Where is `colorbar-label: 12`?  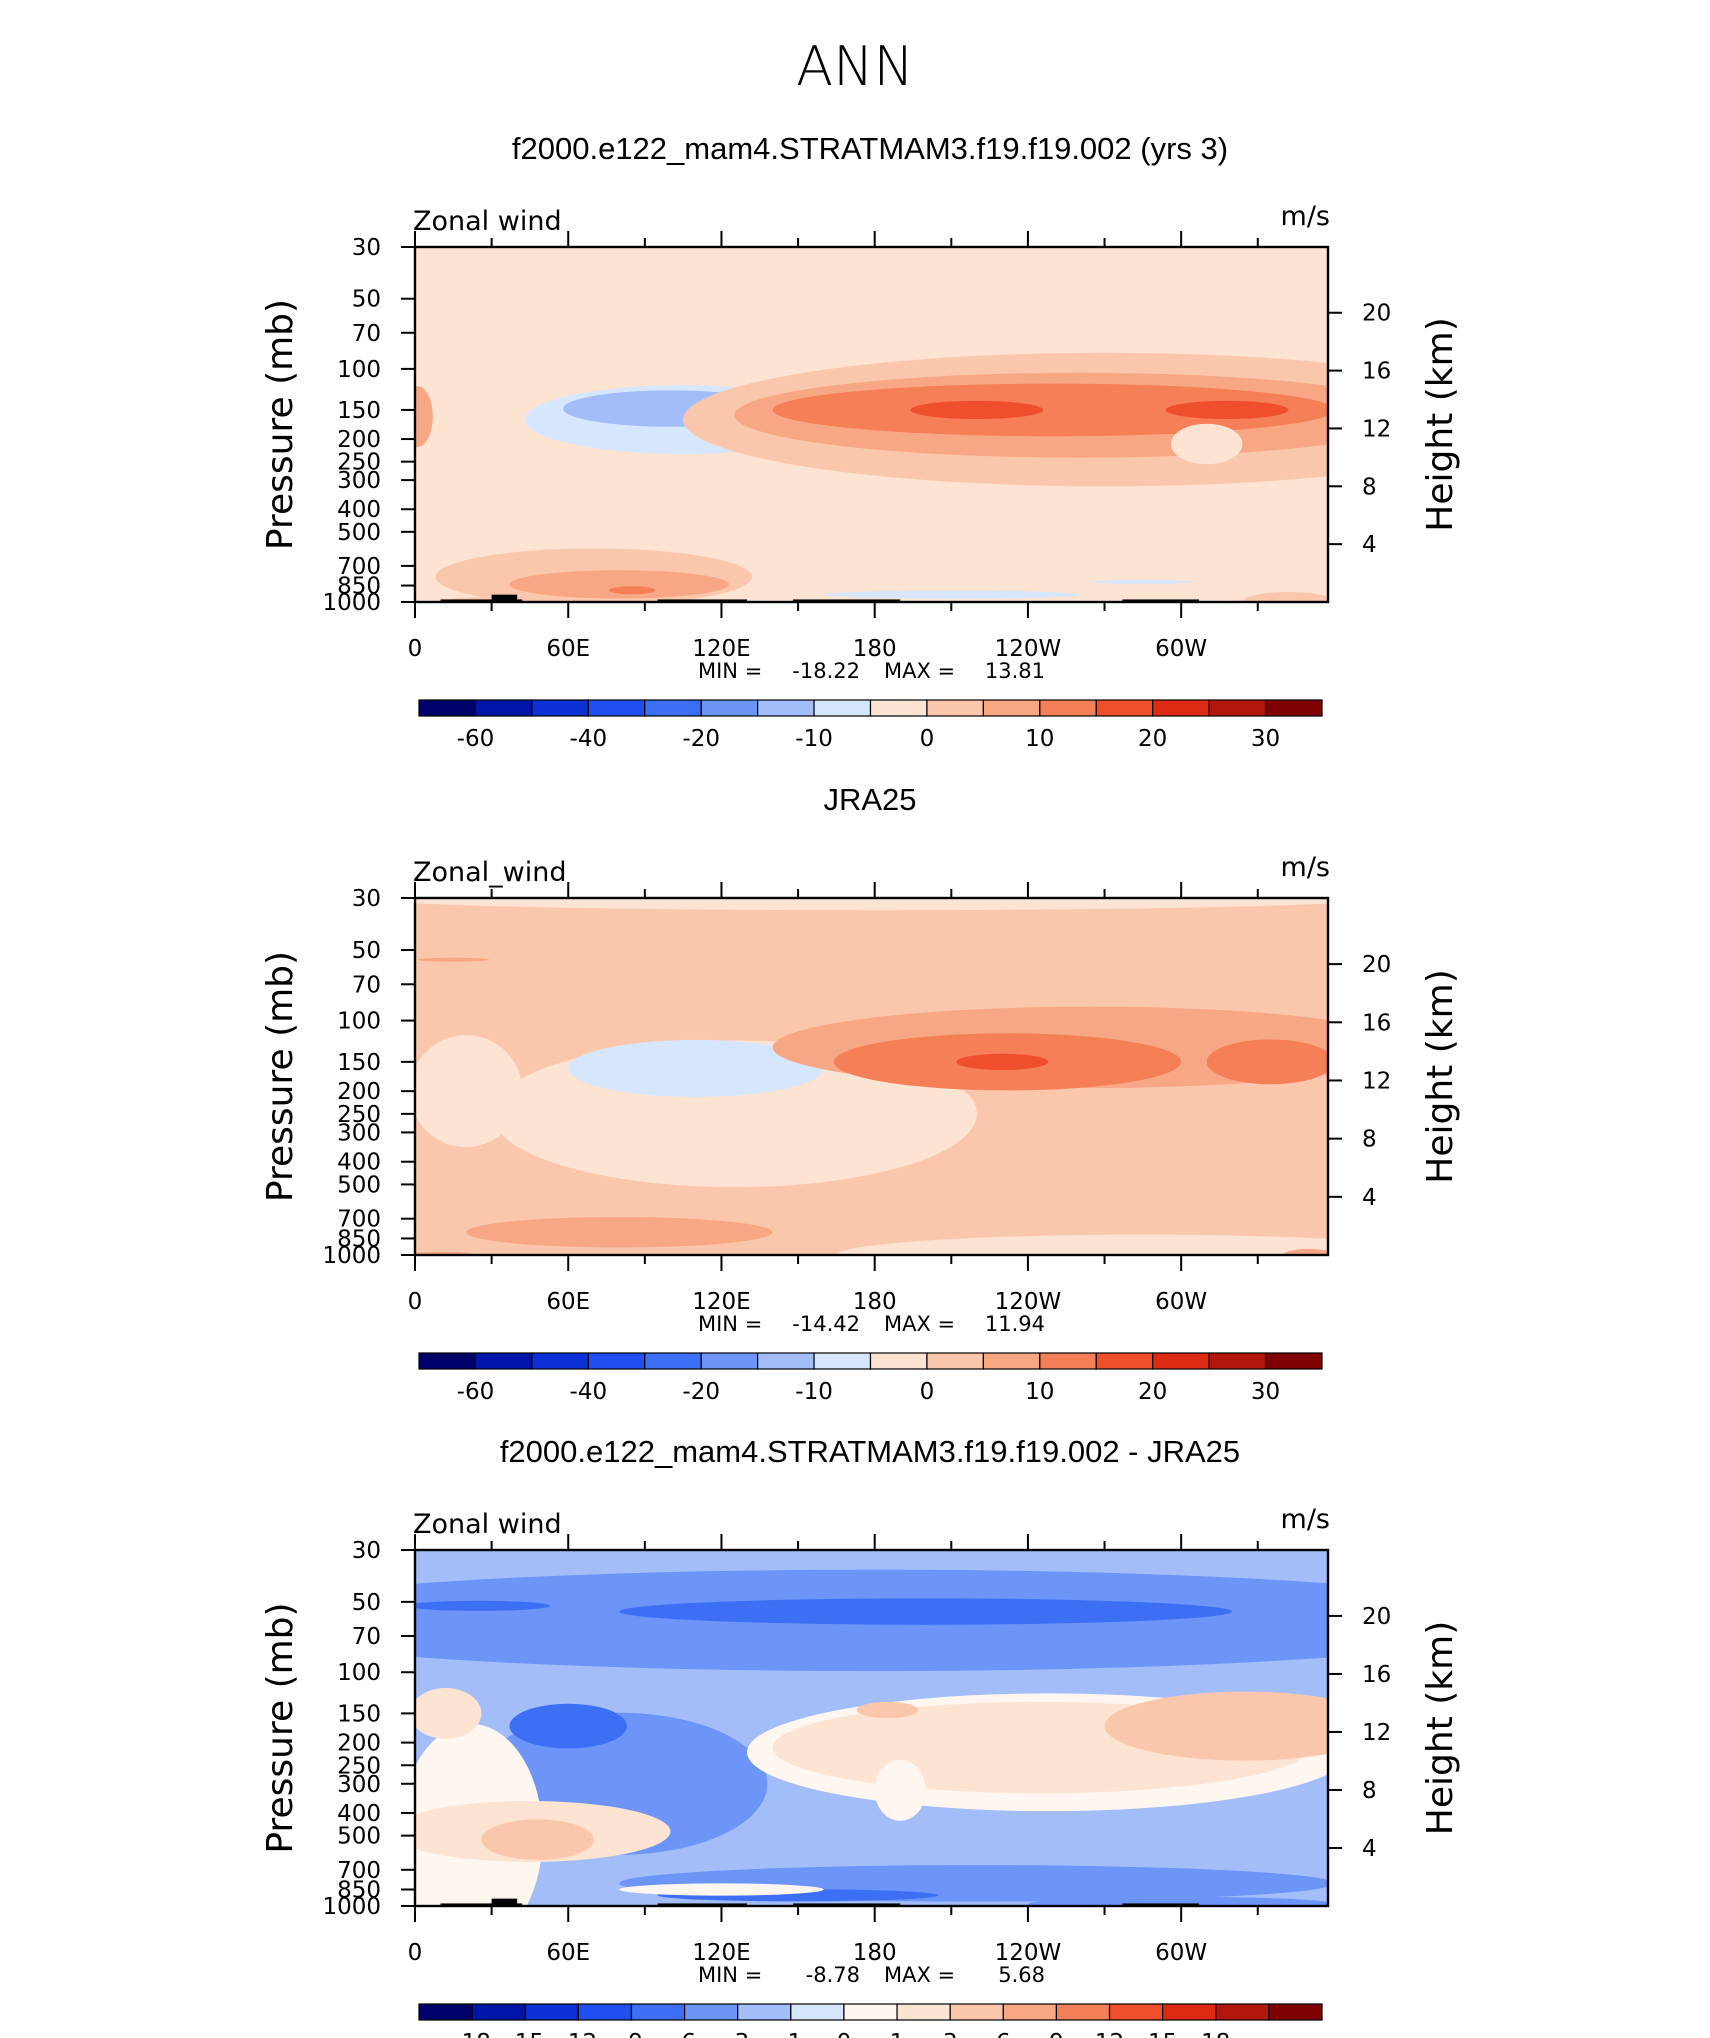 colorbar-label: 12 is located at coordinates (1109, 2034).